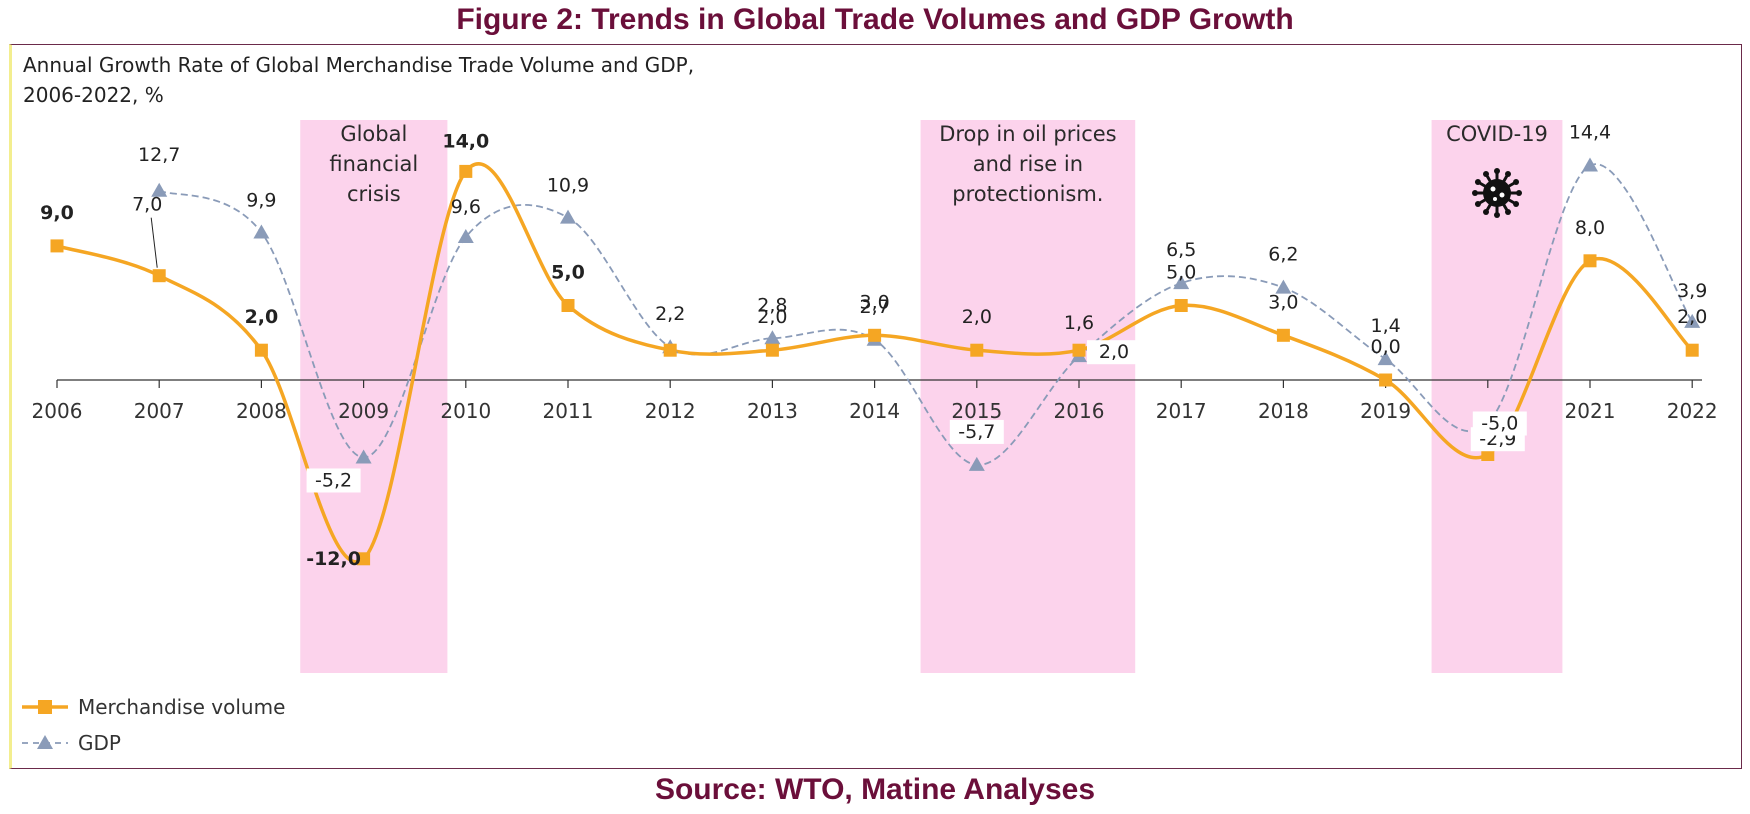  I want to click on gdp-data-label: 2,2, so click(670, 314).